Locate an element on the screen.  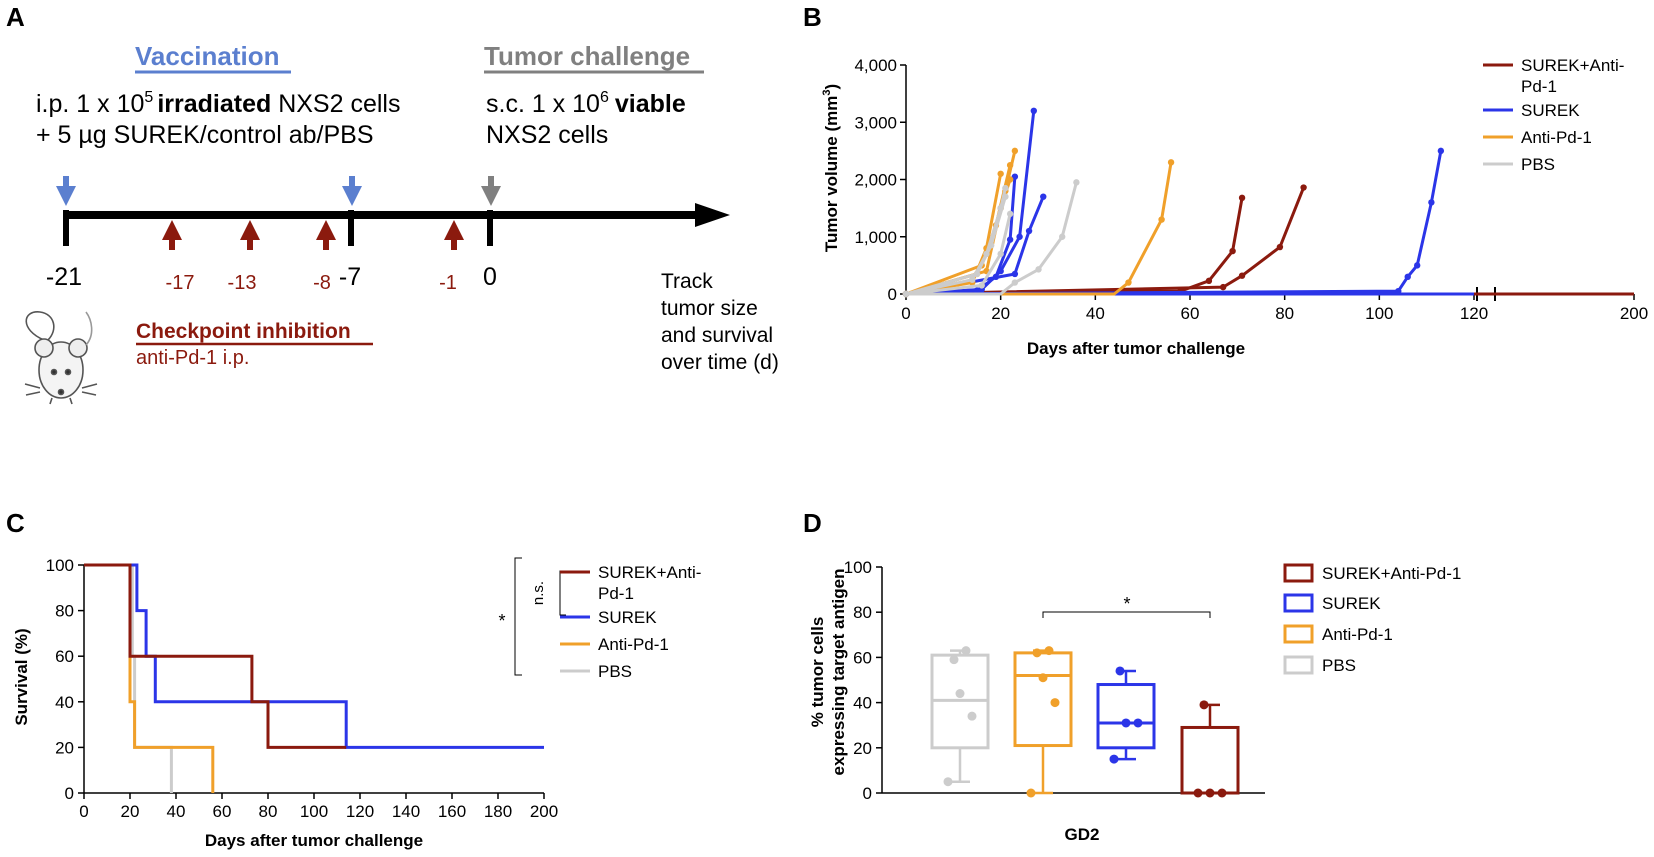
x-tick-label: 40 is located at coordinates (176, 811).